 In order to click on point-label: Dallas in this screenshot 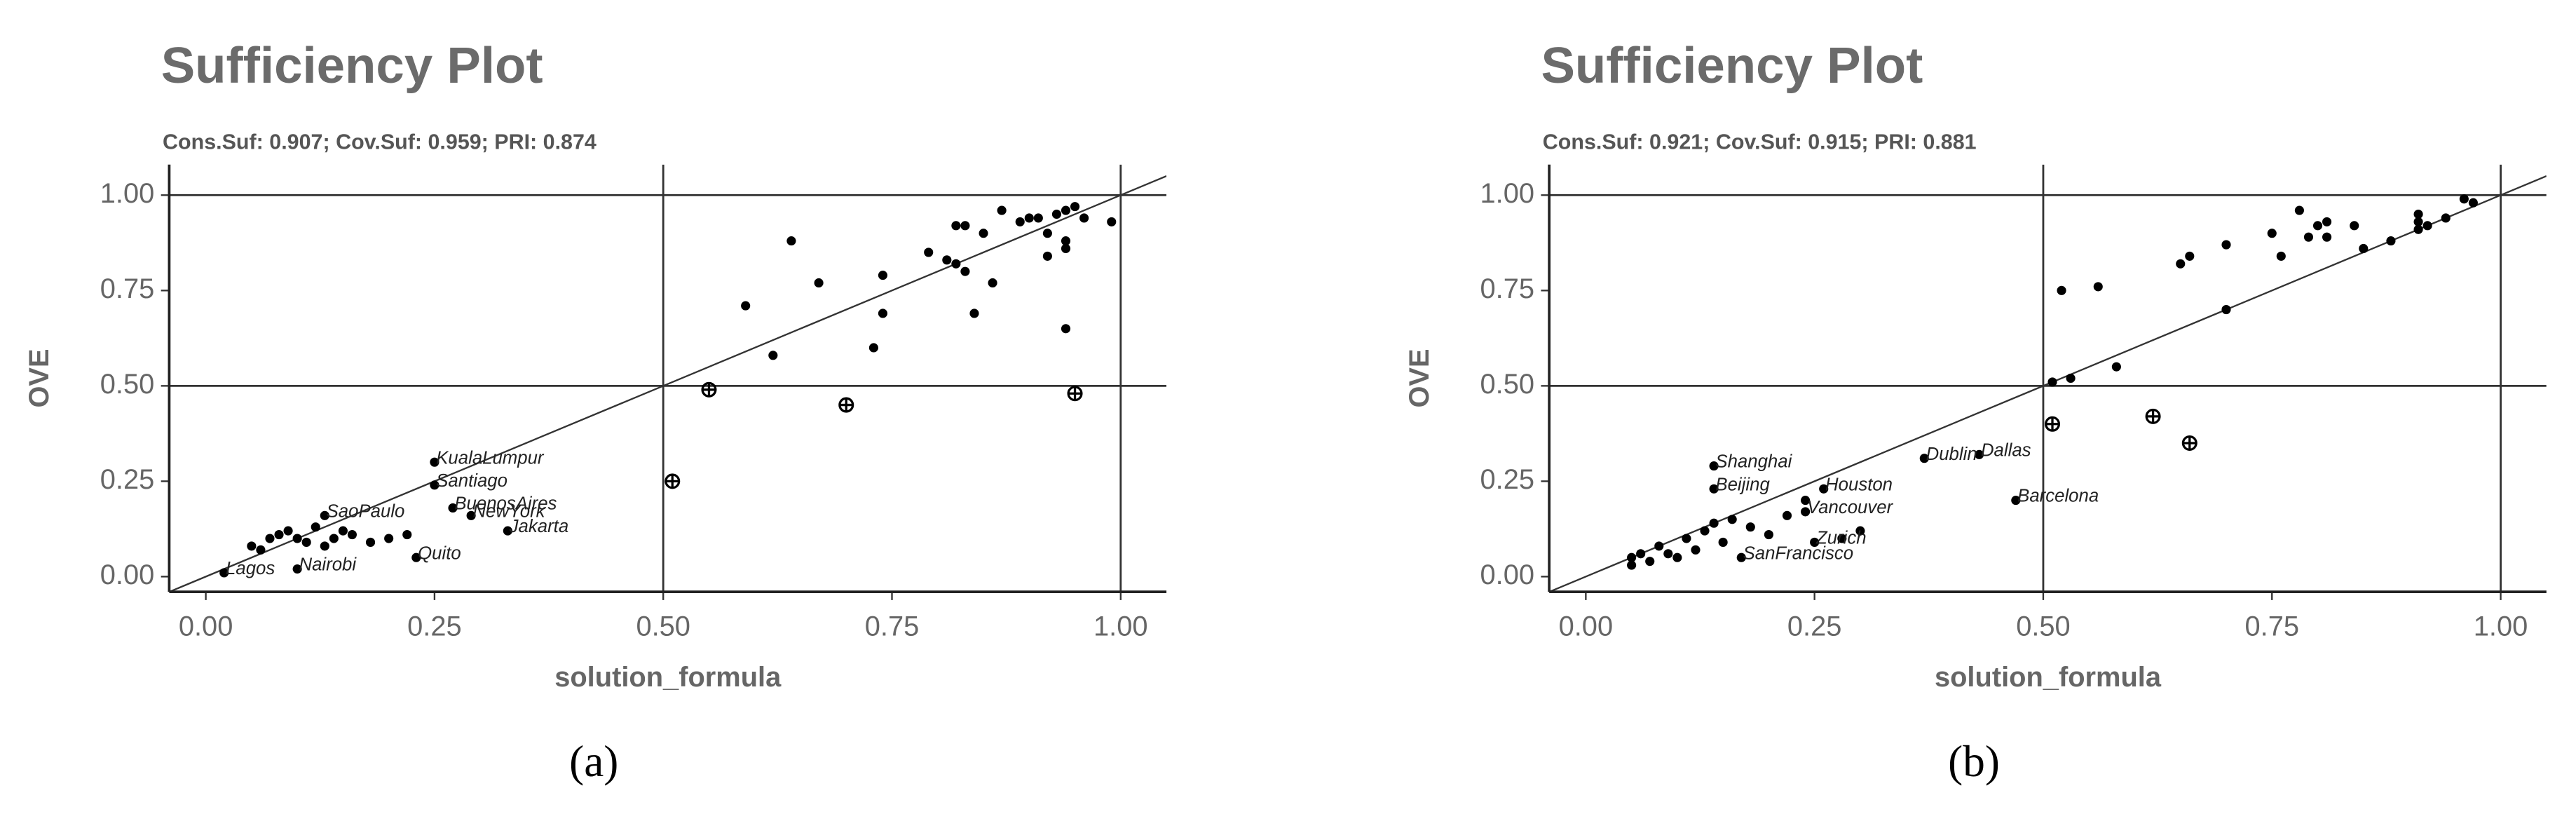, I will do `click(2006, 450)`.